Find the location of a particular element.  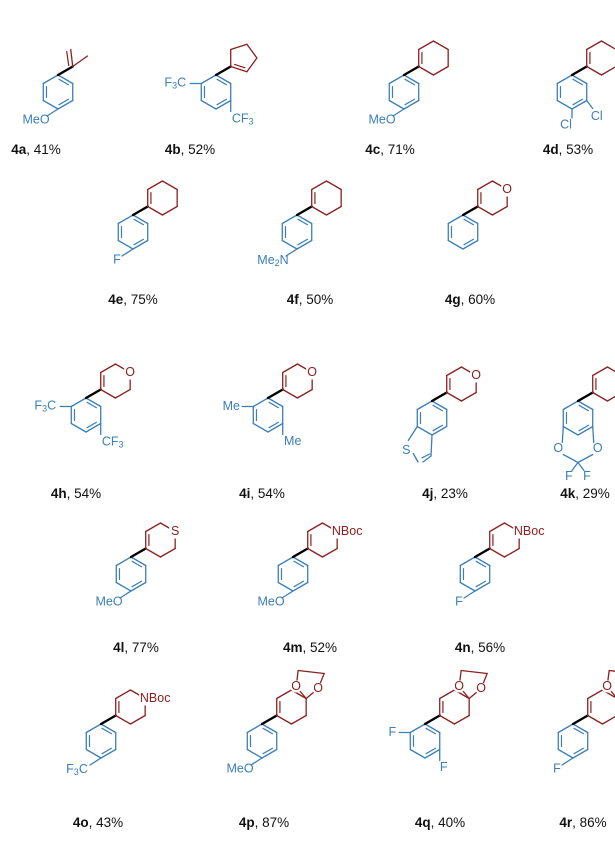

compound-caption: 4e, 75% is located at coordinates (133, 299).